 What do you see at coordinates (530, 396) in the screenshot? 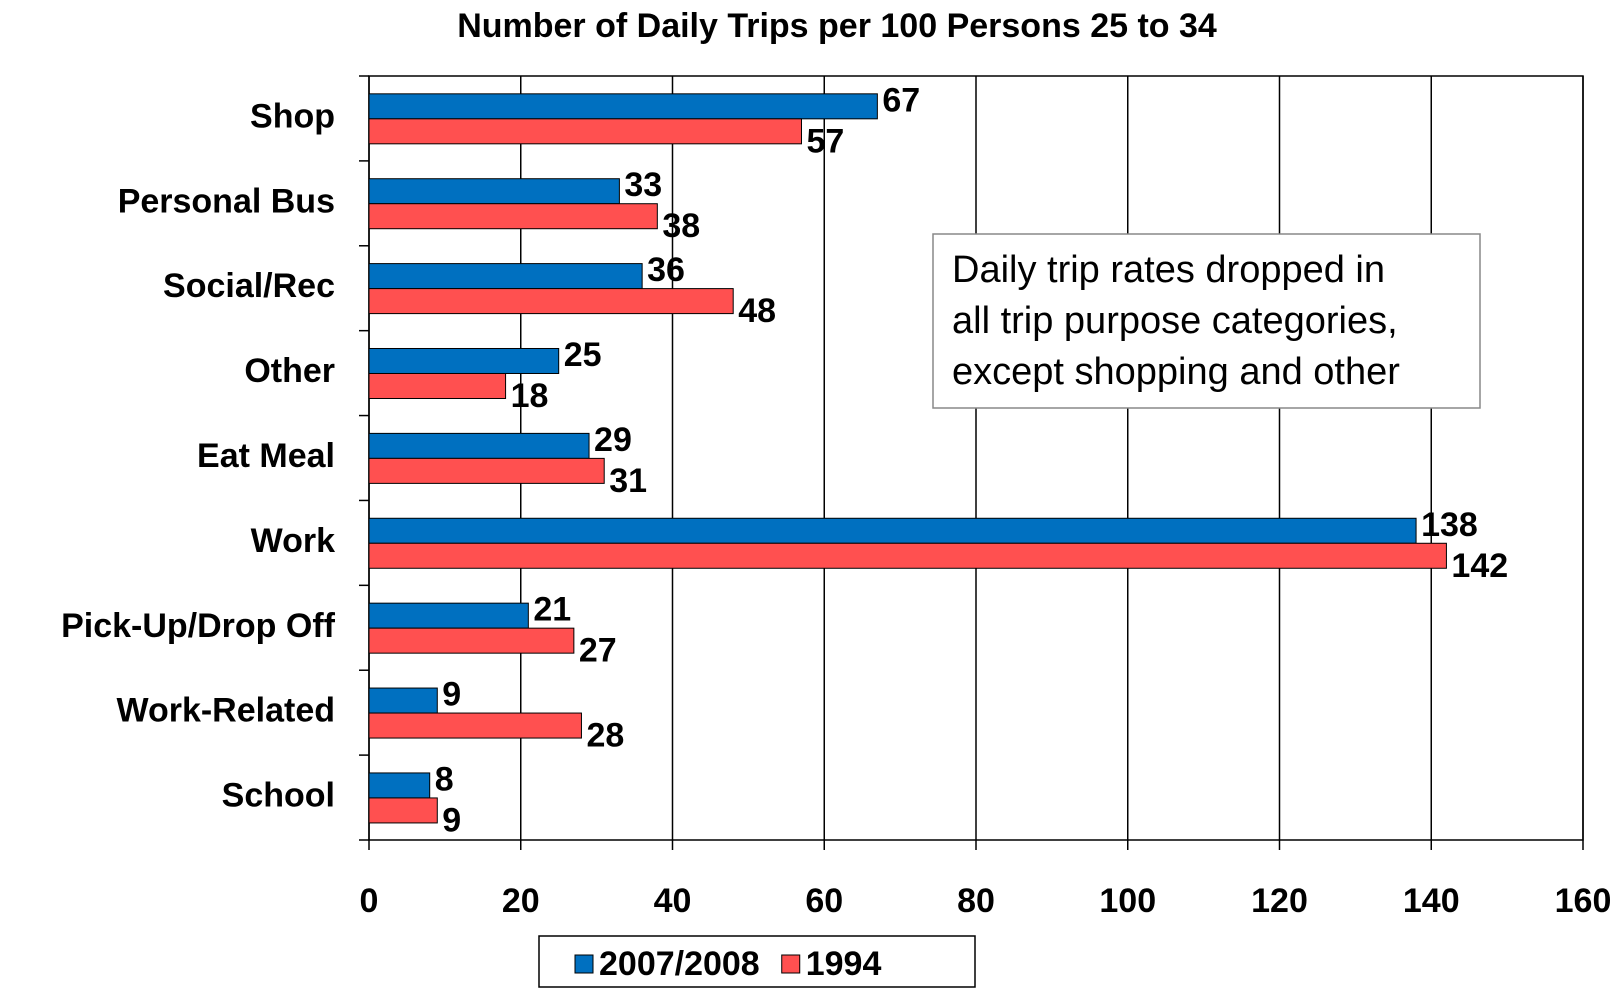
I see `data-label: 18` at bounding box center [530, 396].